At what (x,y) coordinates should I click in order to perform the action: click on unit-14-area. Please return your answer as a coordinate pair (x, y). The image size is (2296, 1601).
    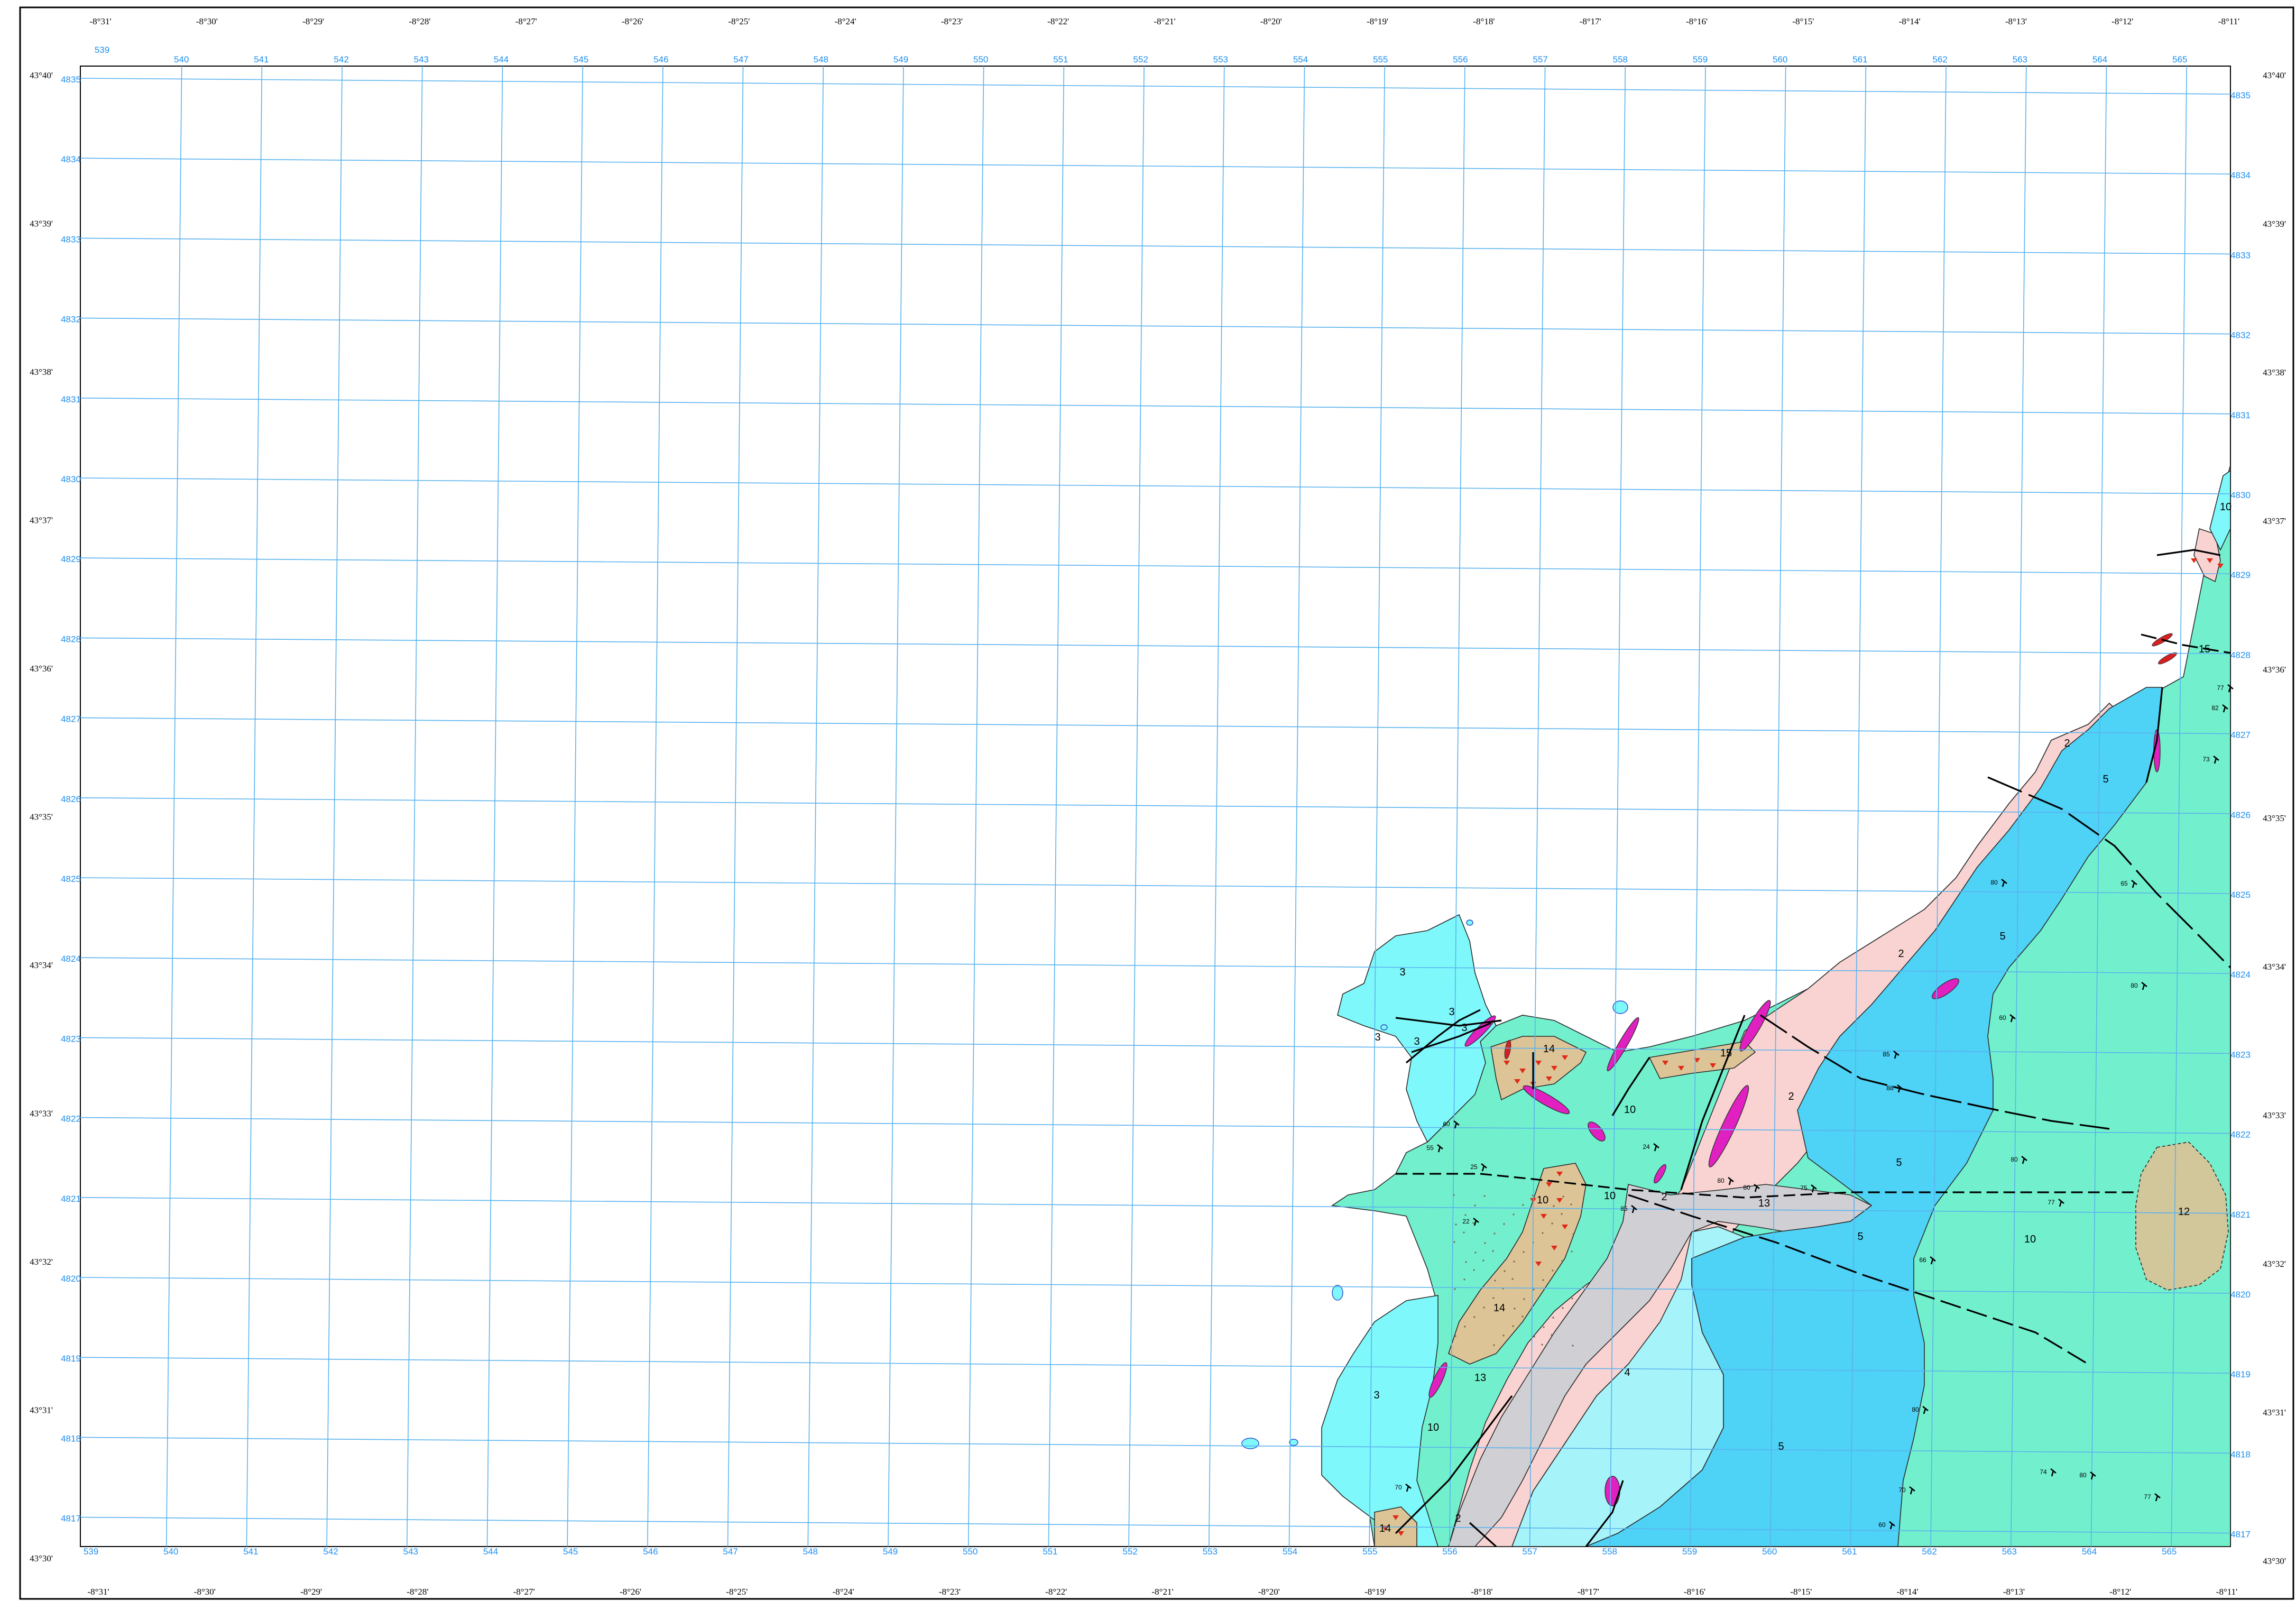
    Looking at the image, I should click on (1517, 1264).